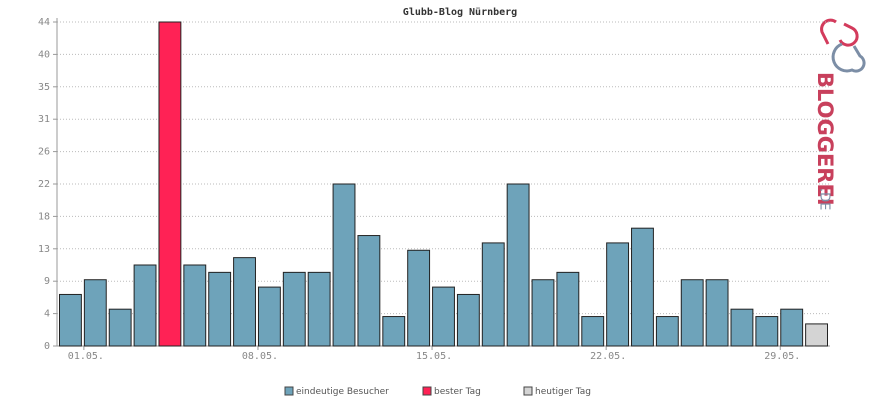 The height and width of the screenshot is (400, 870). I want to click on legend-label: heutiger Tag, so click(563, 392).